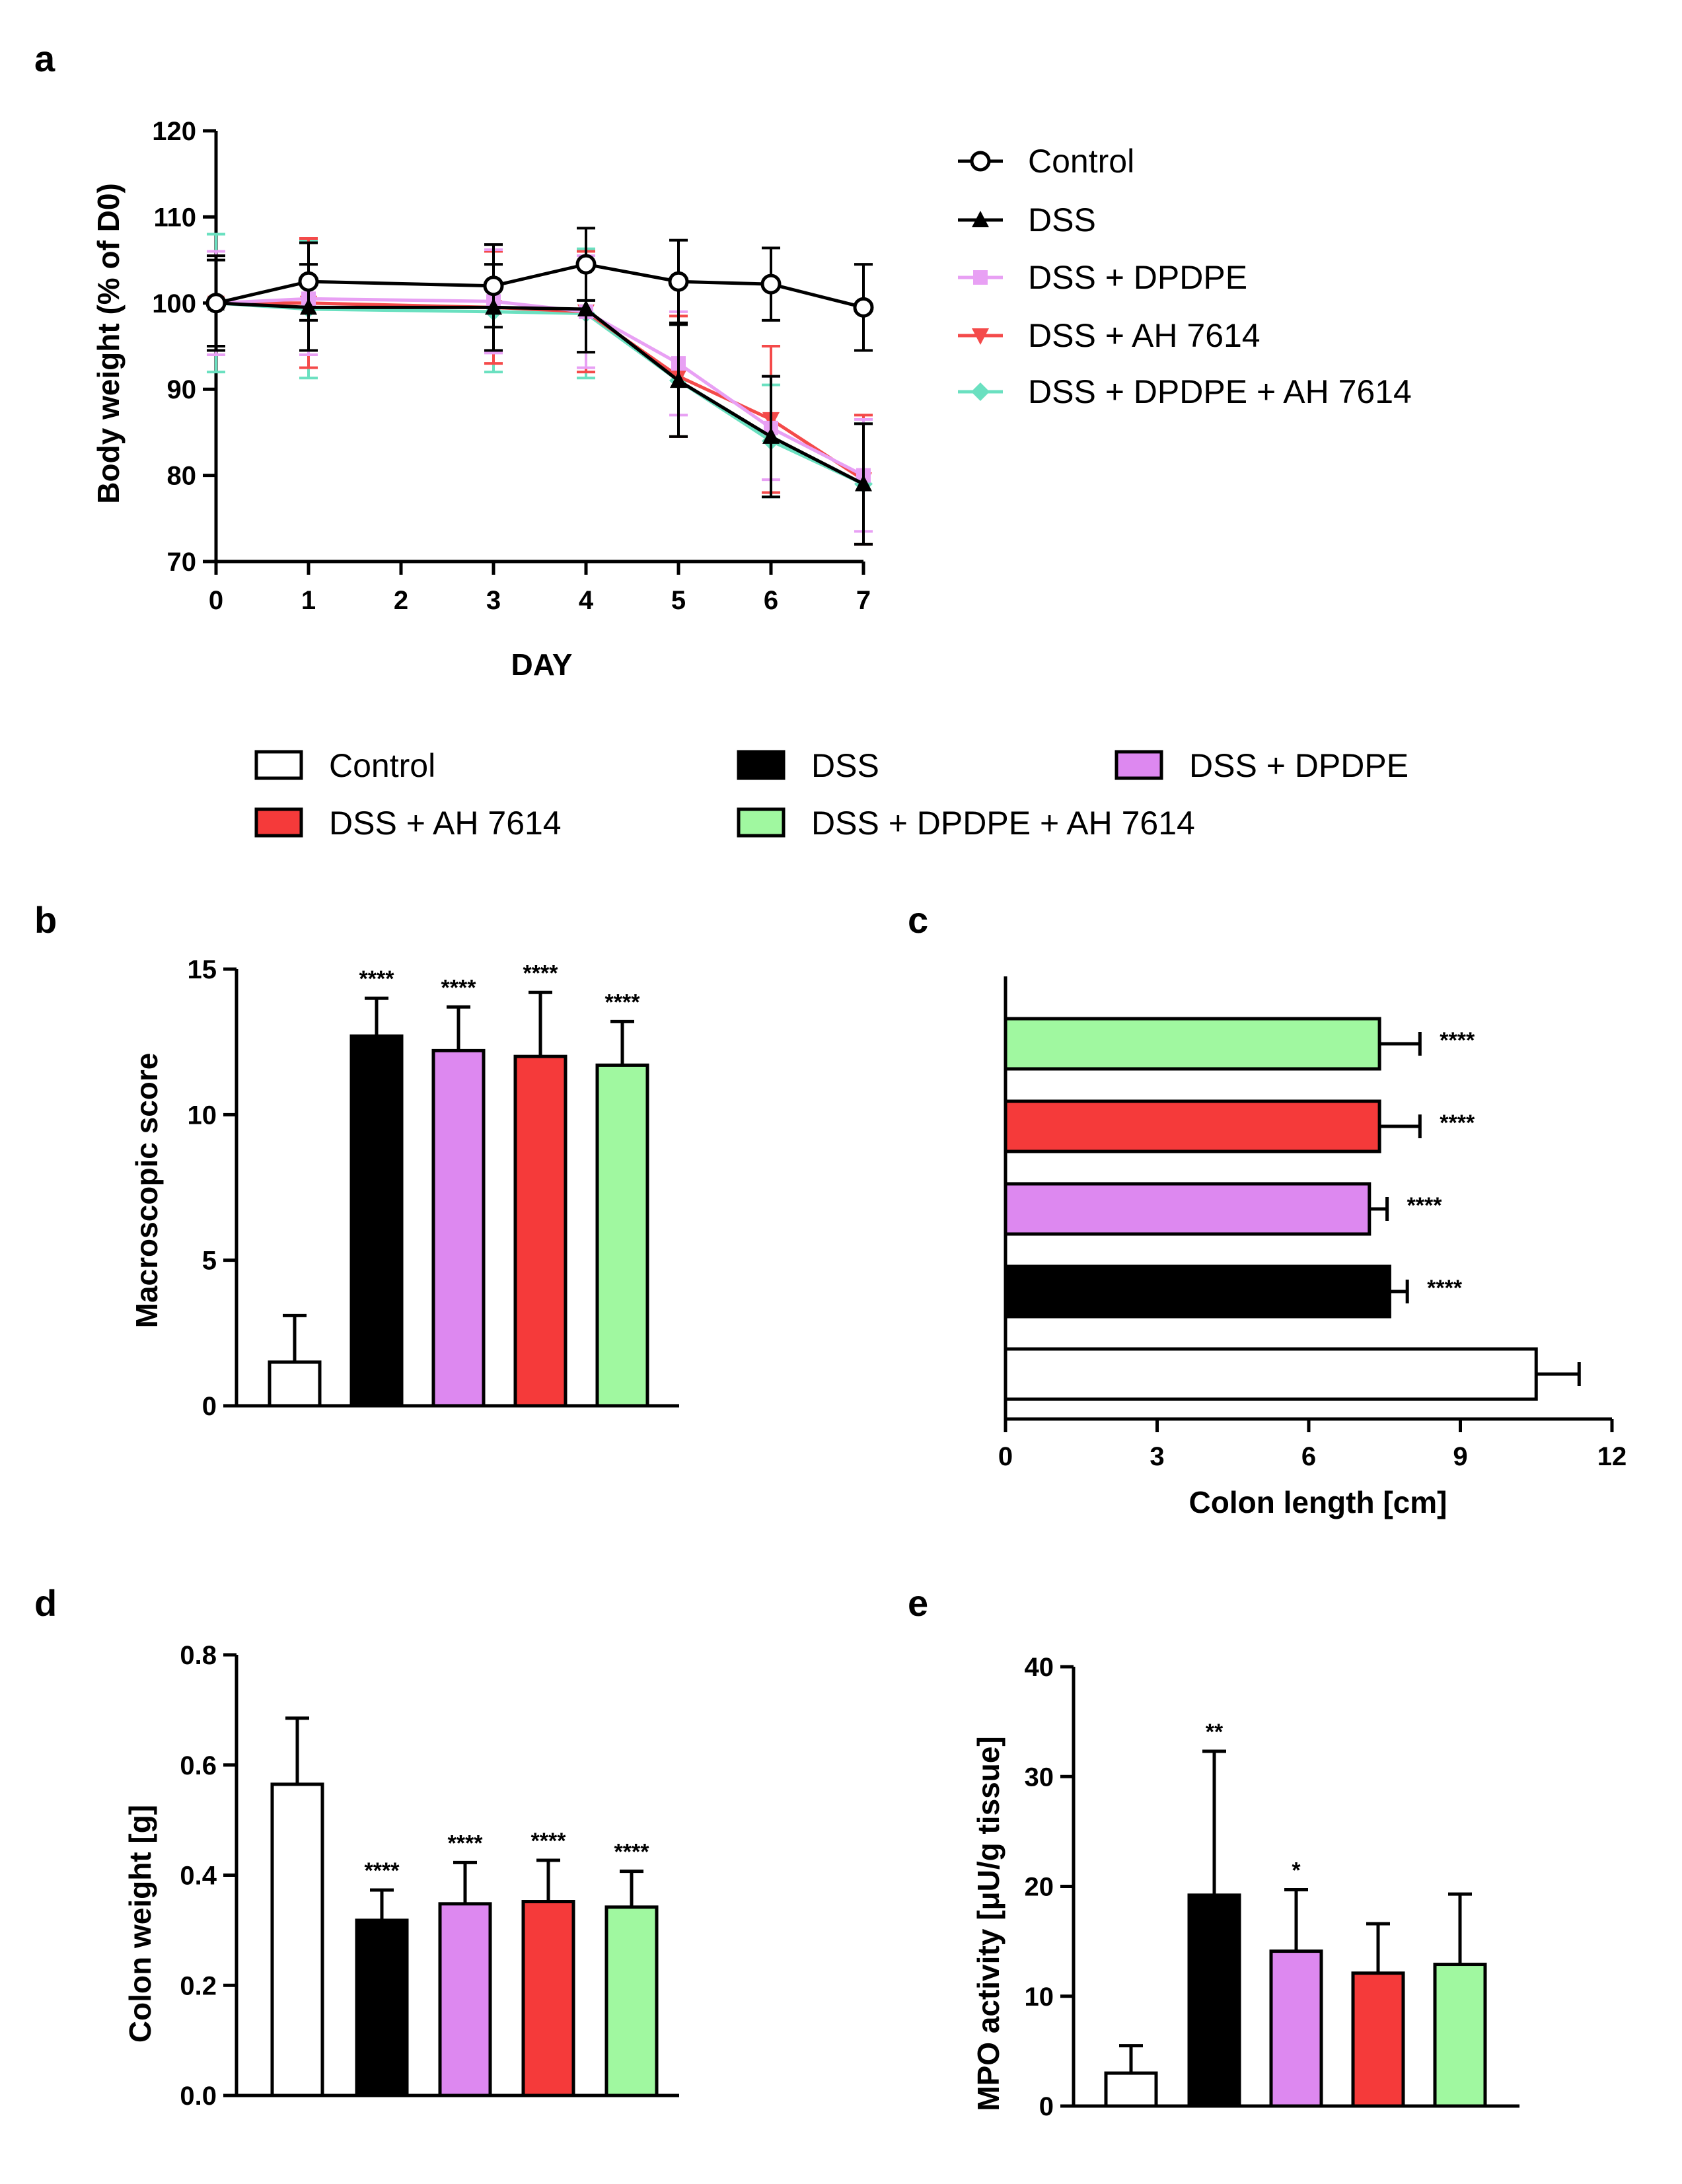 This screenshot has width=1682, height=2184. I want to click on legend-marker-control, so click(980, 161).